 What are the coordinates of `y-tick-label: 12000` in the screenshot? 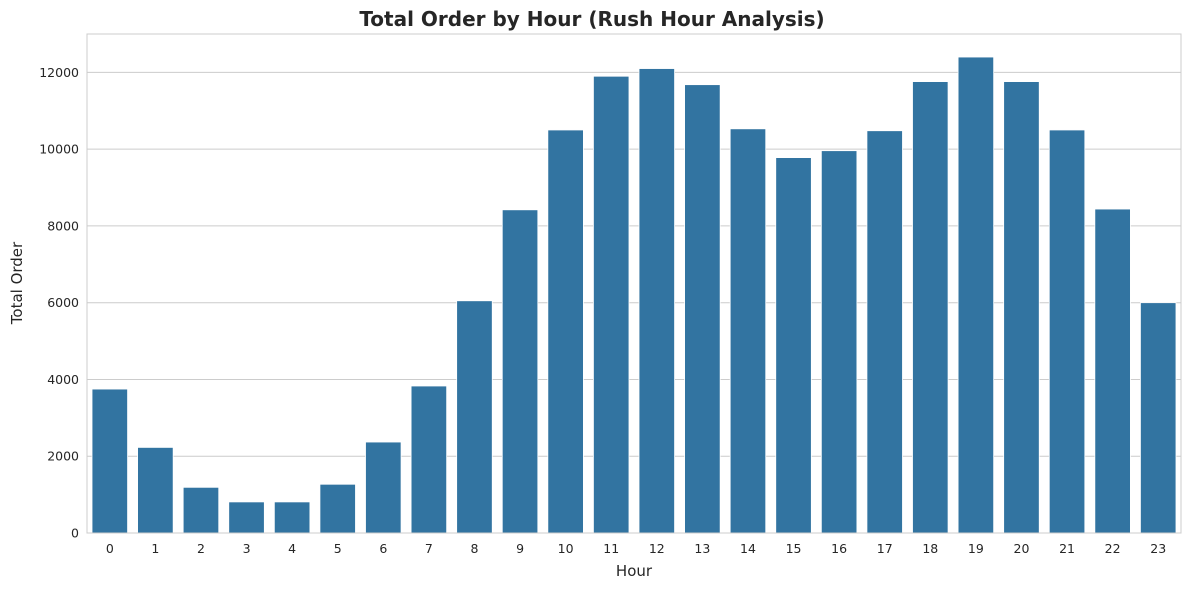 It's located at (59, 72).